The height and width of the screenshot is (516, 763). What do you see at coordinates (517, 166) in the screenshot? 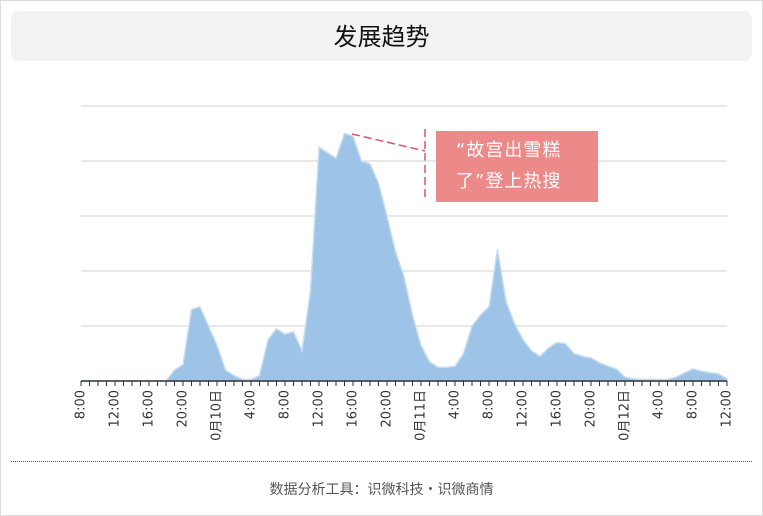
I see `annotation: “故宫出雪糕了”登上热搜` at bounding box center [517, 166].